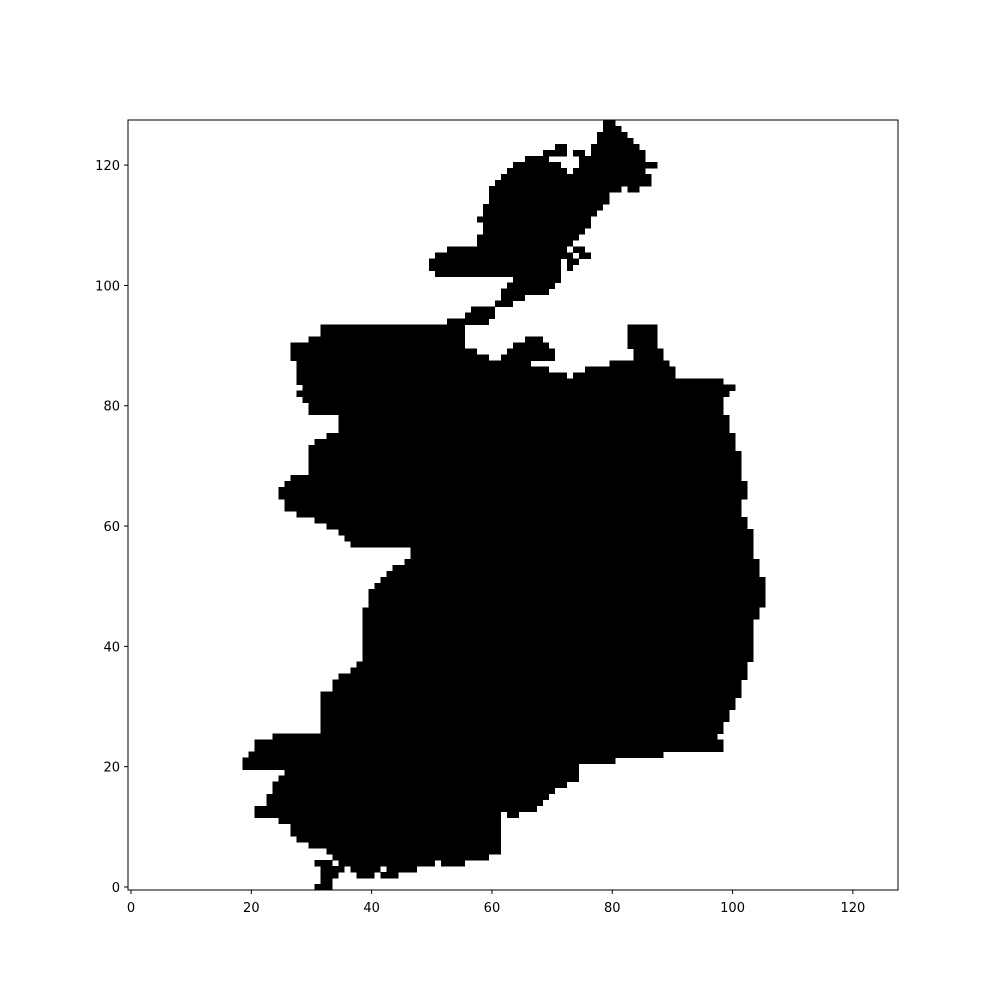  I want to click on x-tick-label: 0, so click(131, 908).